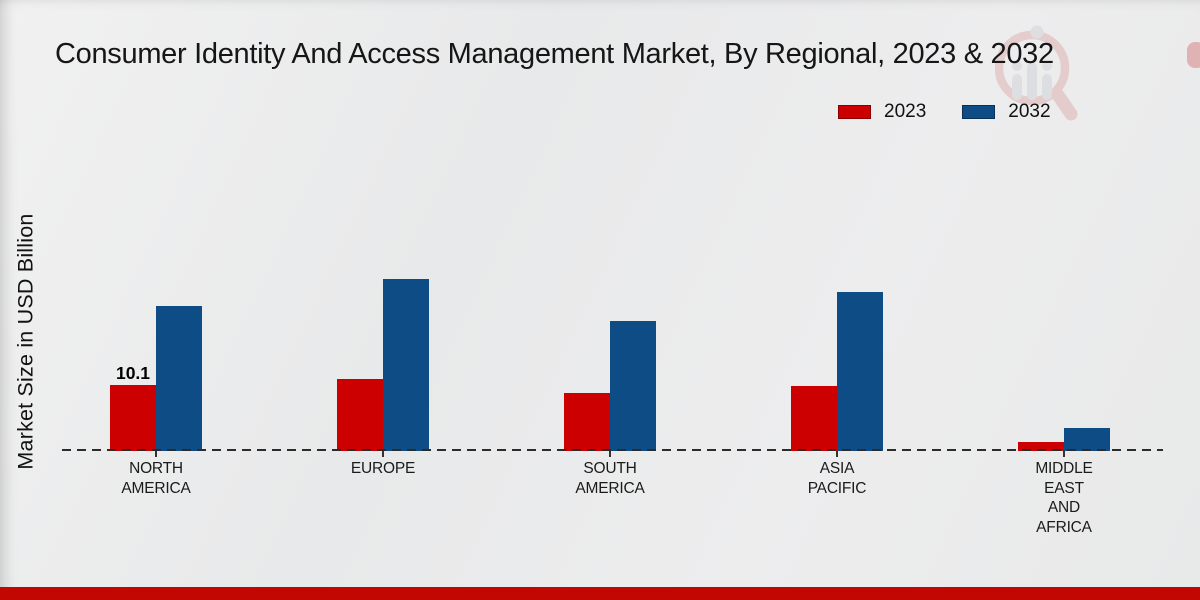  Describe the element at coordinates (1064, 527) in the screenshot. I see `category-label-line: AFRICA` at that location.